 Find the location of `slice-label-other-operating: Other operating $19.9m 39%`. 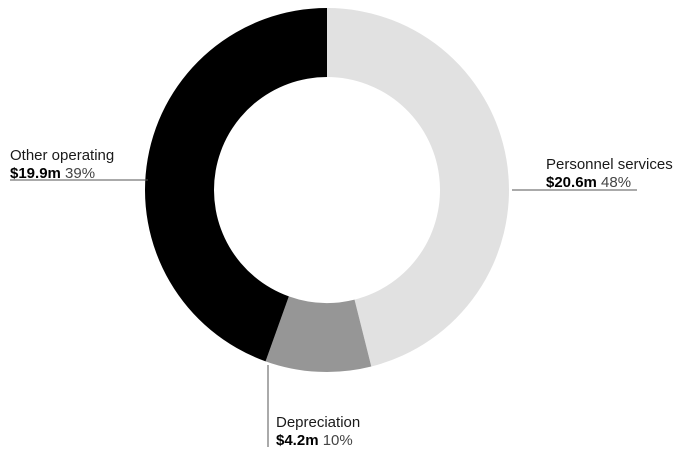

slice-label-other-operating: Other operating $19.9m 39% is located at coordinates (62, 165).